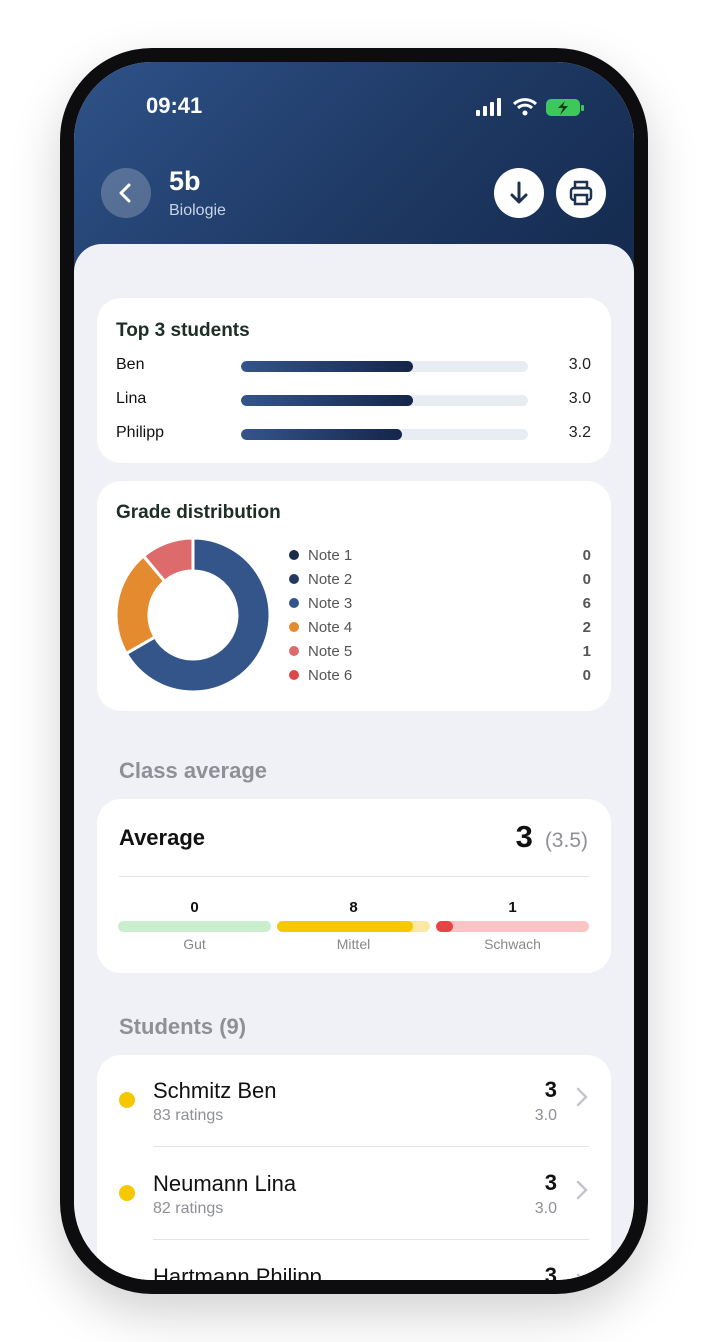 This screenshot has height=1342, width=708. Describe the element at coordinates (330, 579) in the screenshot. I see `legend-label: Note 2` at that location.